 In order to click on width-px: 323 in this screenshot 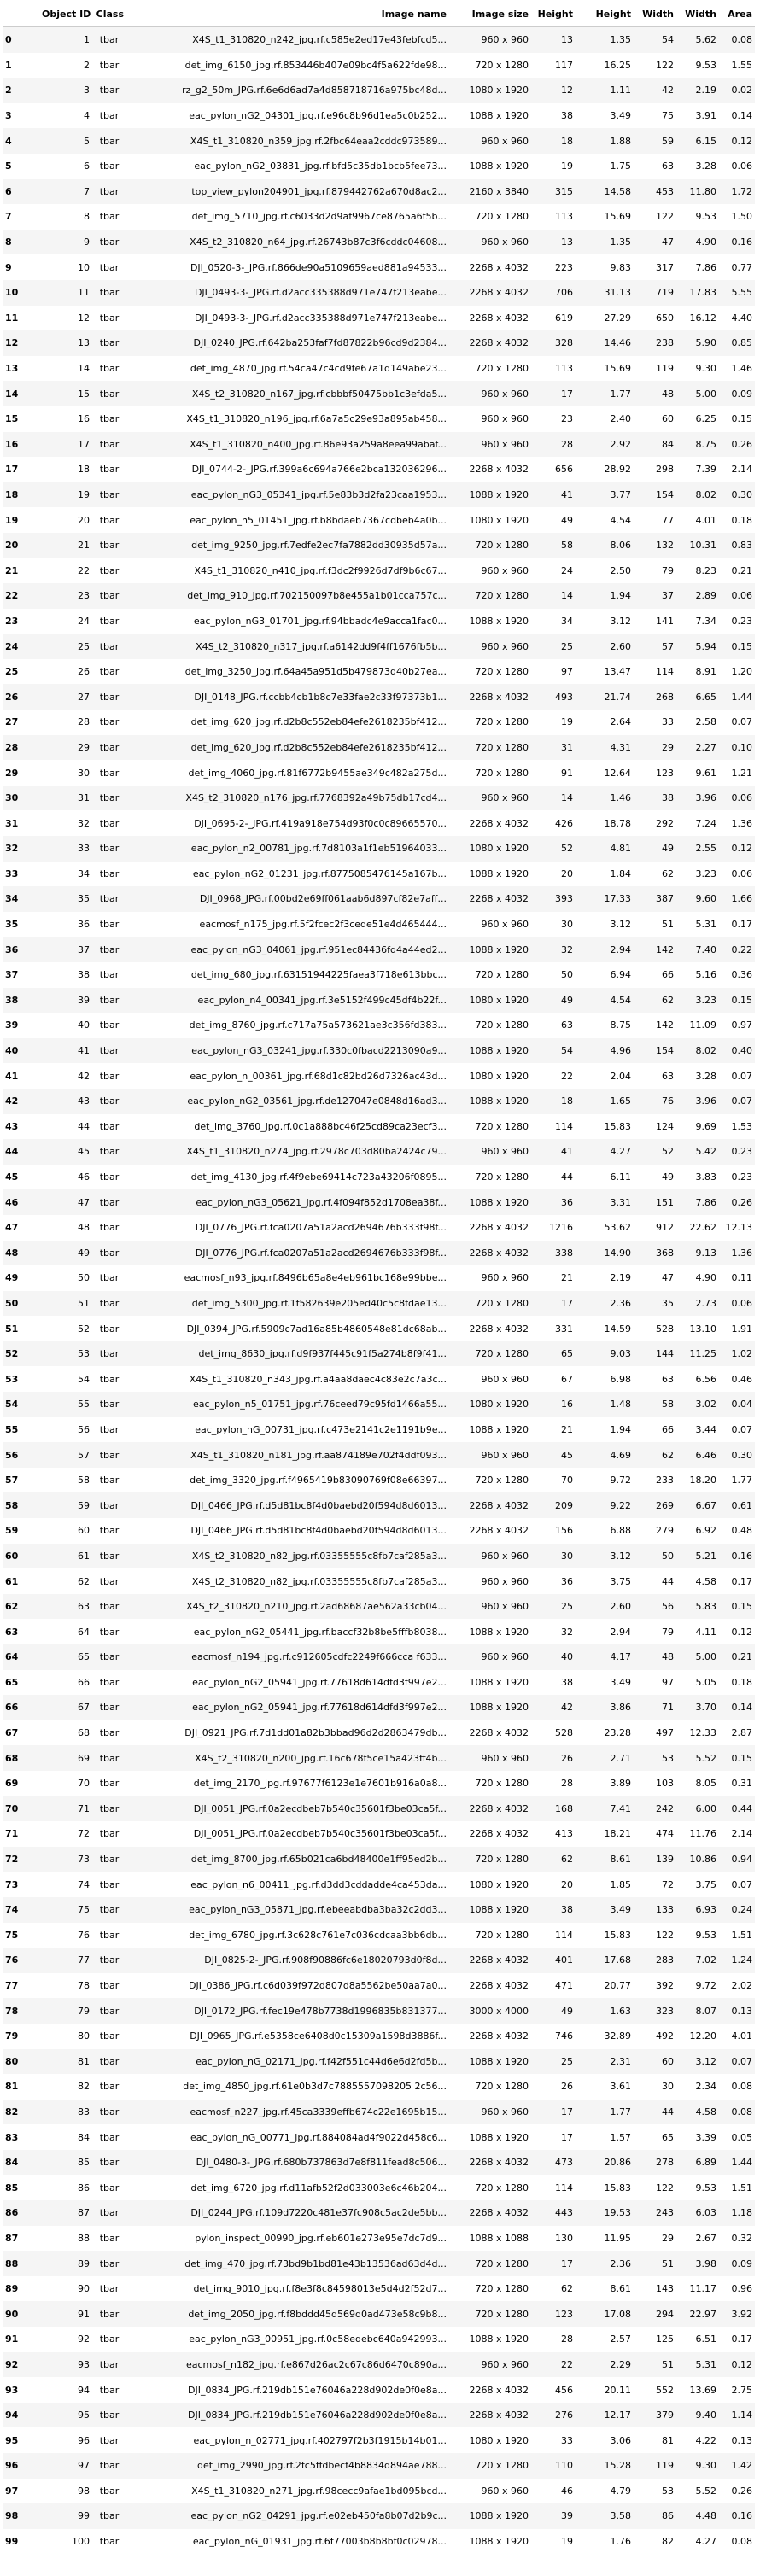, I will do `click(655, 2011)`.